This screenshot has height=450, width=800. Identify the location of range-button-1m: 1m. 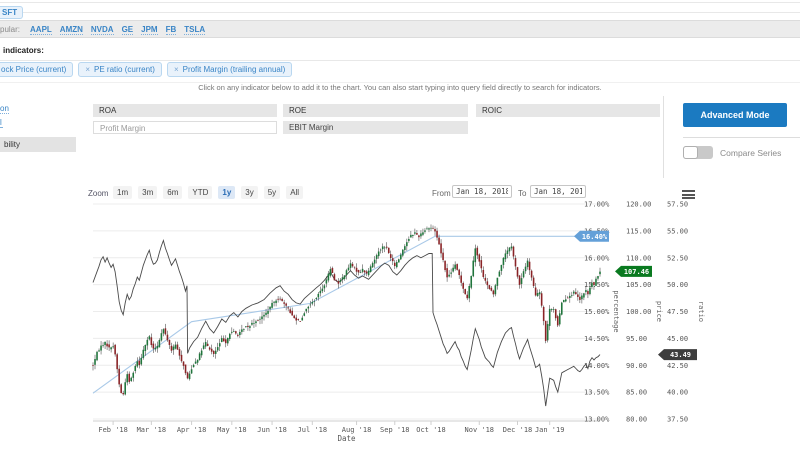
(123, 192).